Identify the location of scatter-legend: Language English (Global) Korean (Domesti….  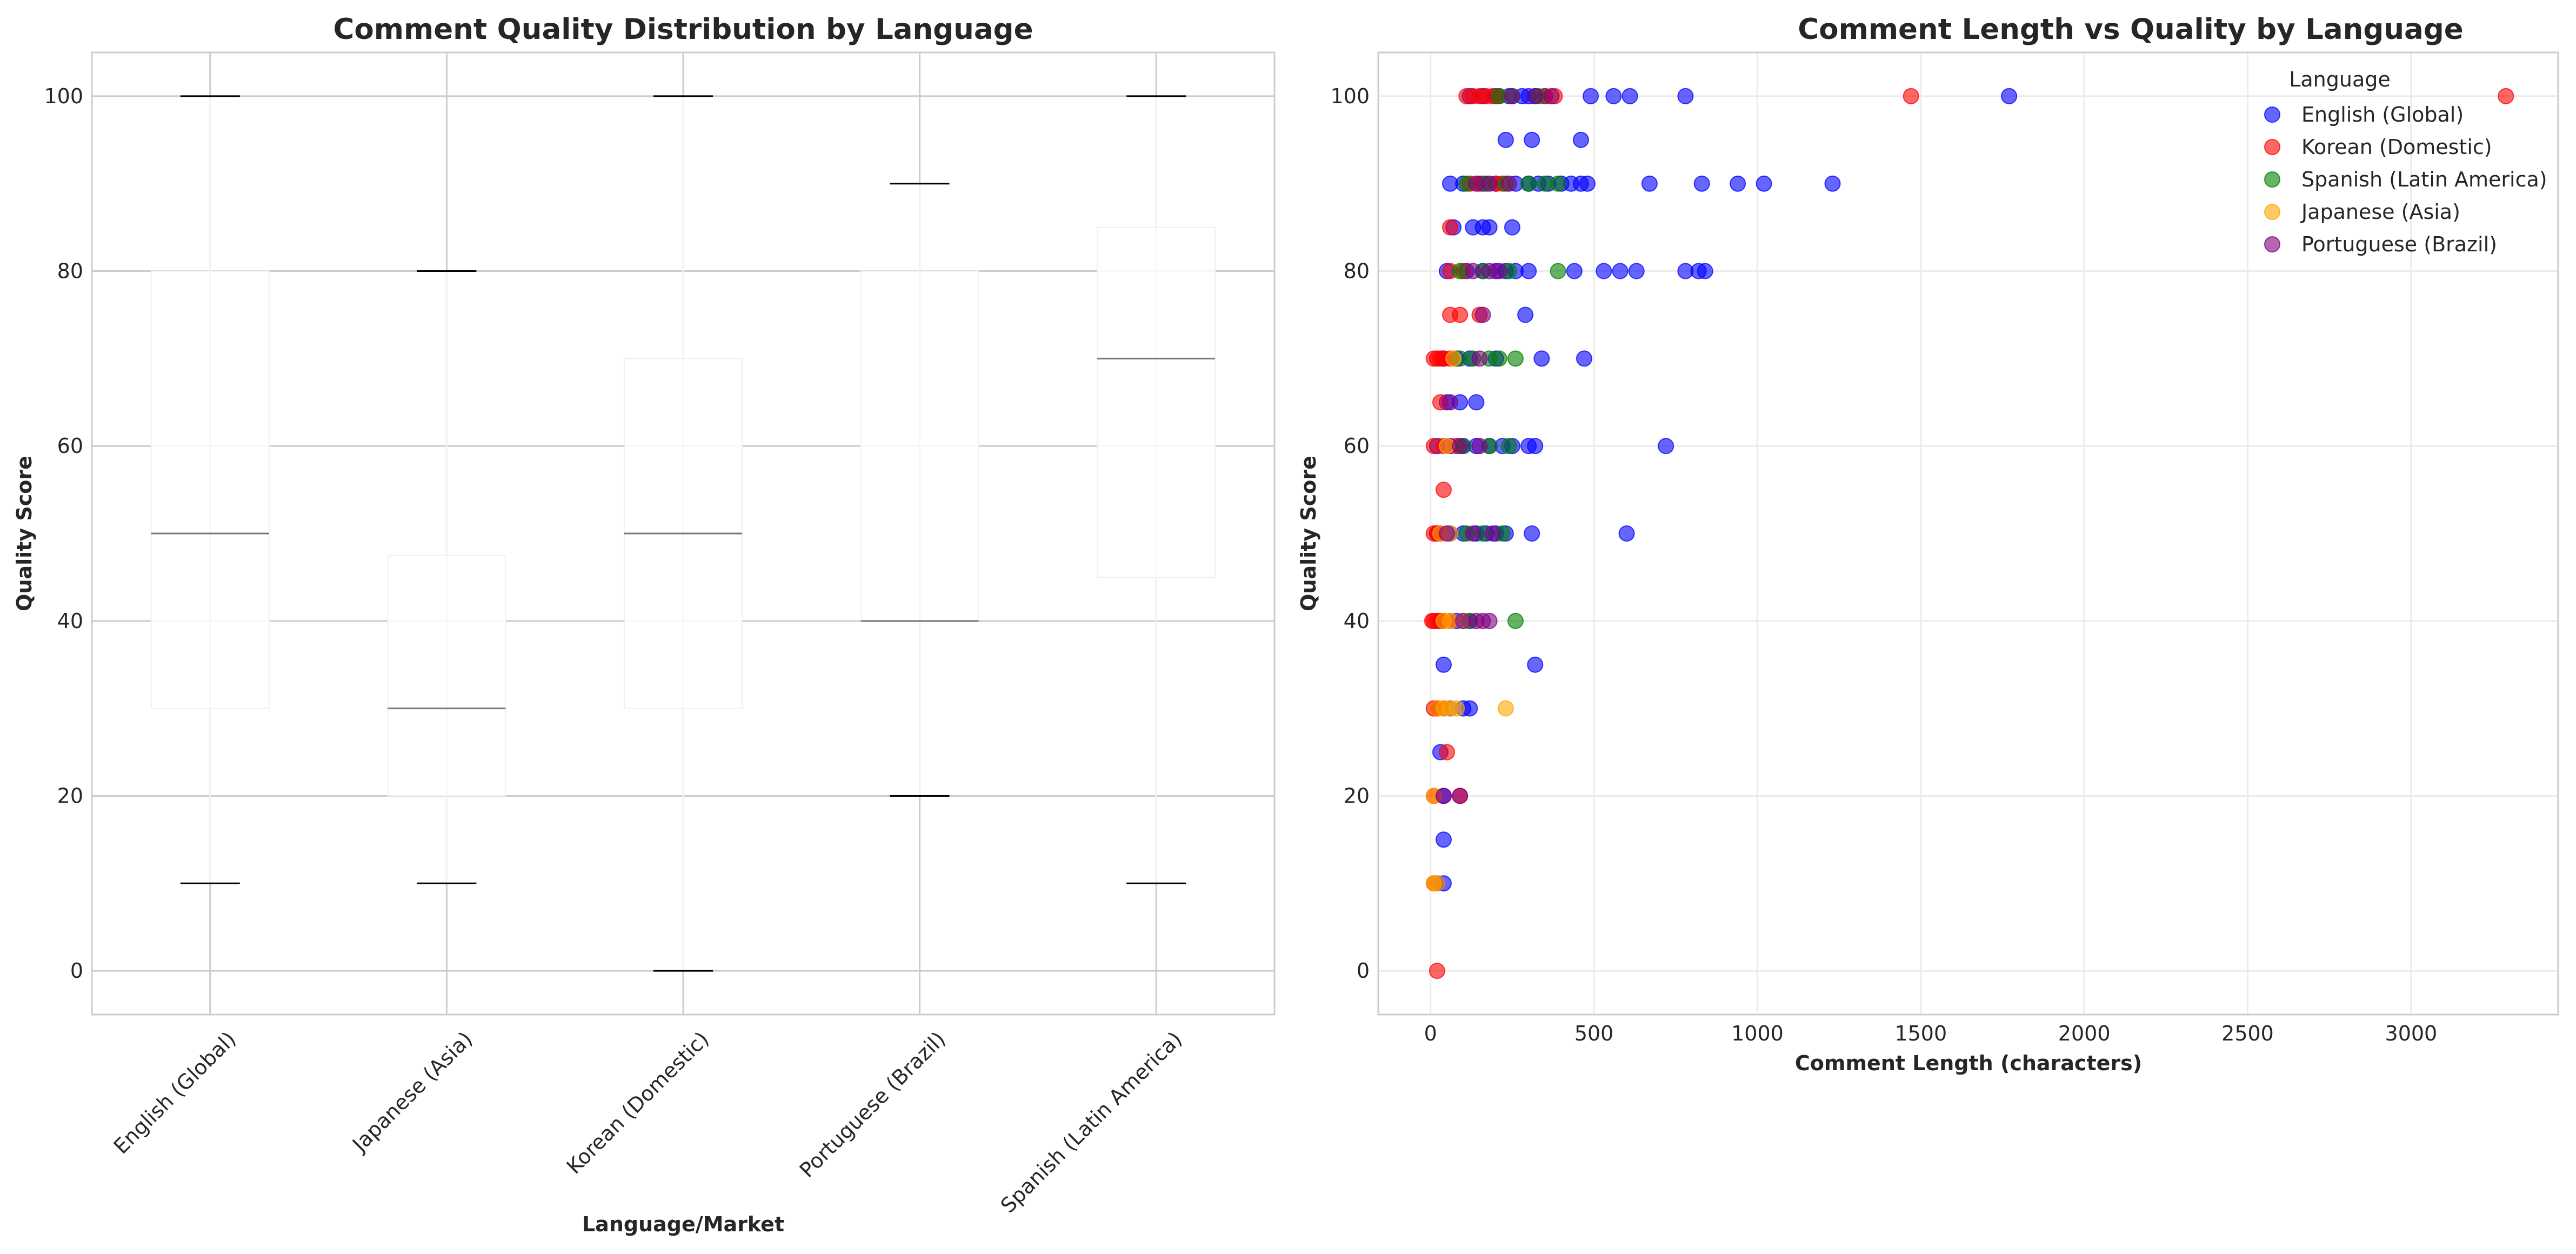
(2405, 162).